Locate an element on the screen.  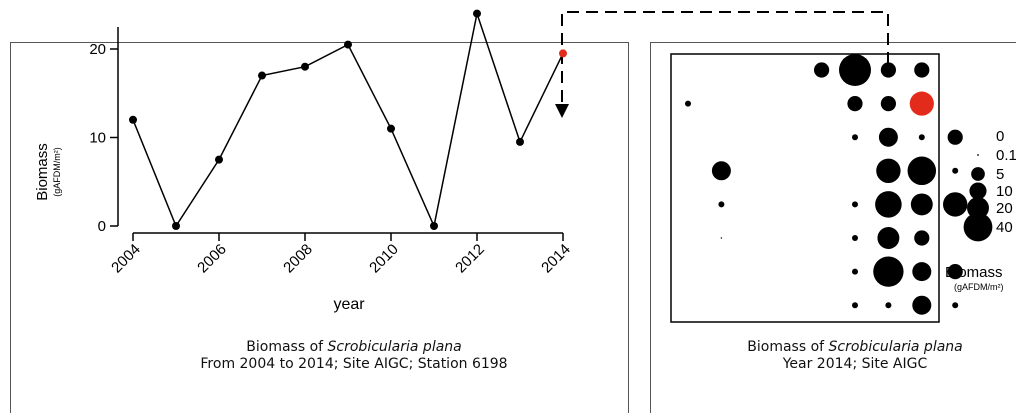
x-tick-label: 2014 is located at coordinates (556, 259).